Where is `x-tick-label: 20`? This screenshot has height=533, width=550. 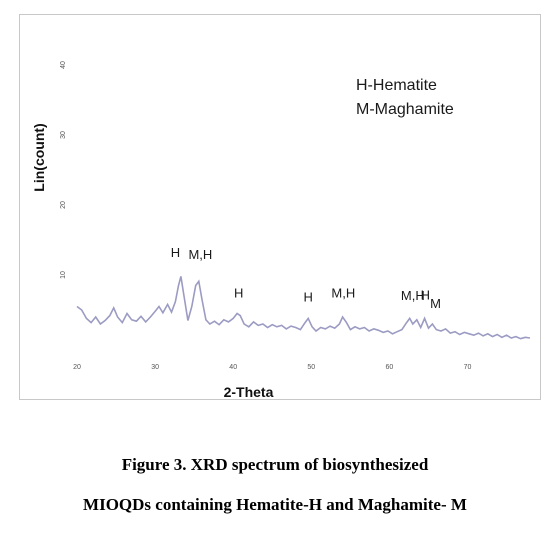 x-tick-label: 20 is located at coordinates (77, 367).